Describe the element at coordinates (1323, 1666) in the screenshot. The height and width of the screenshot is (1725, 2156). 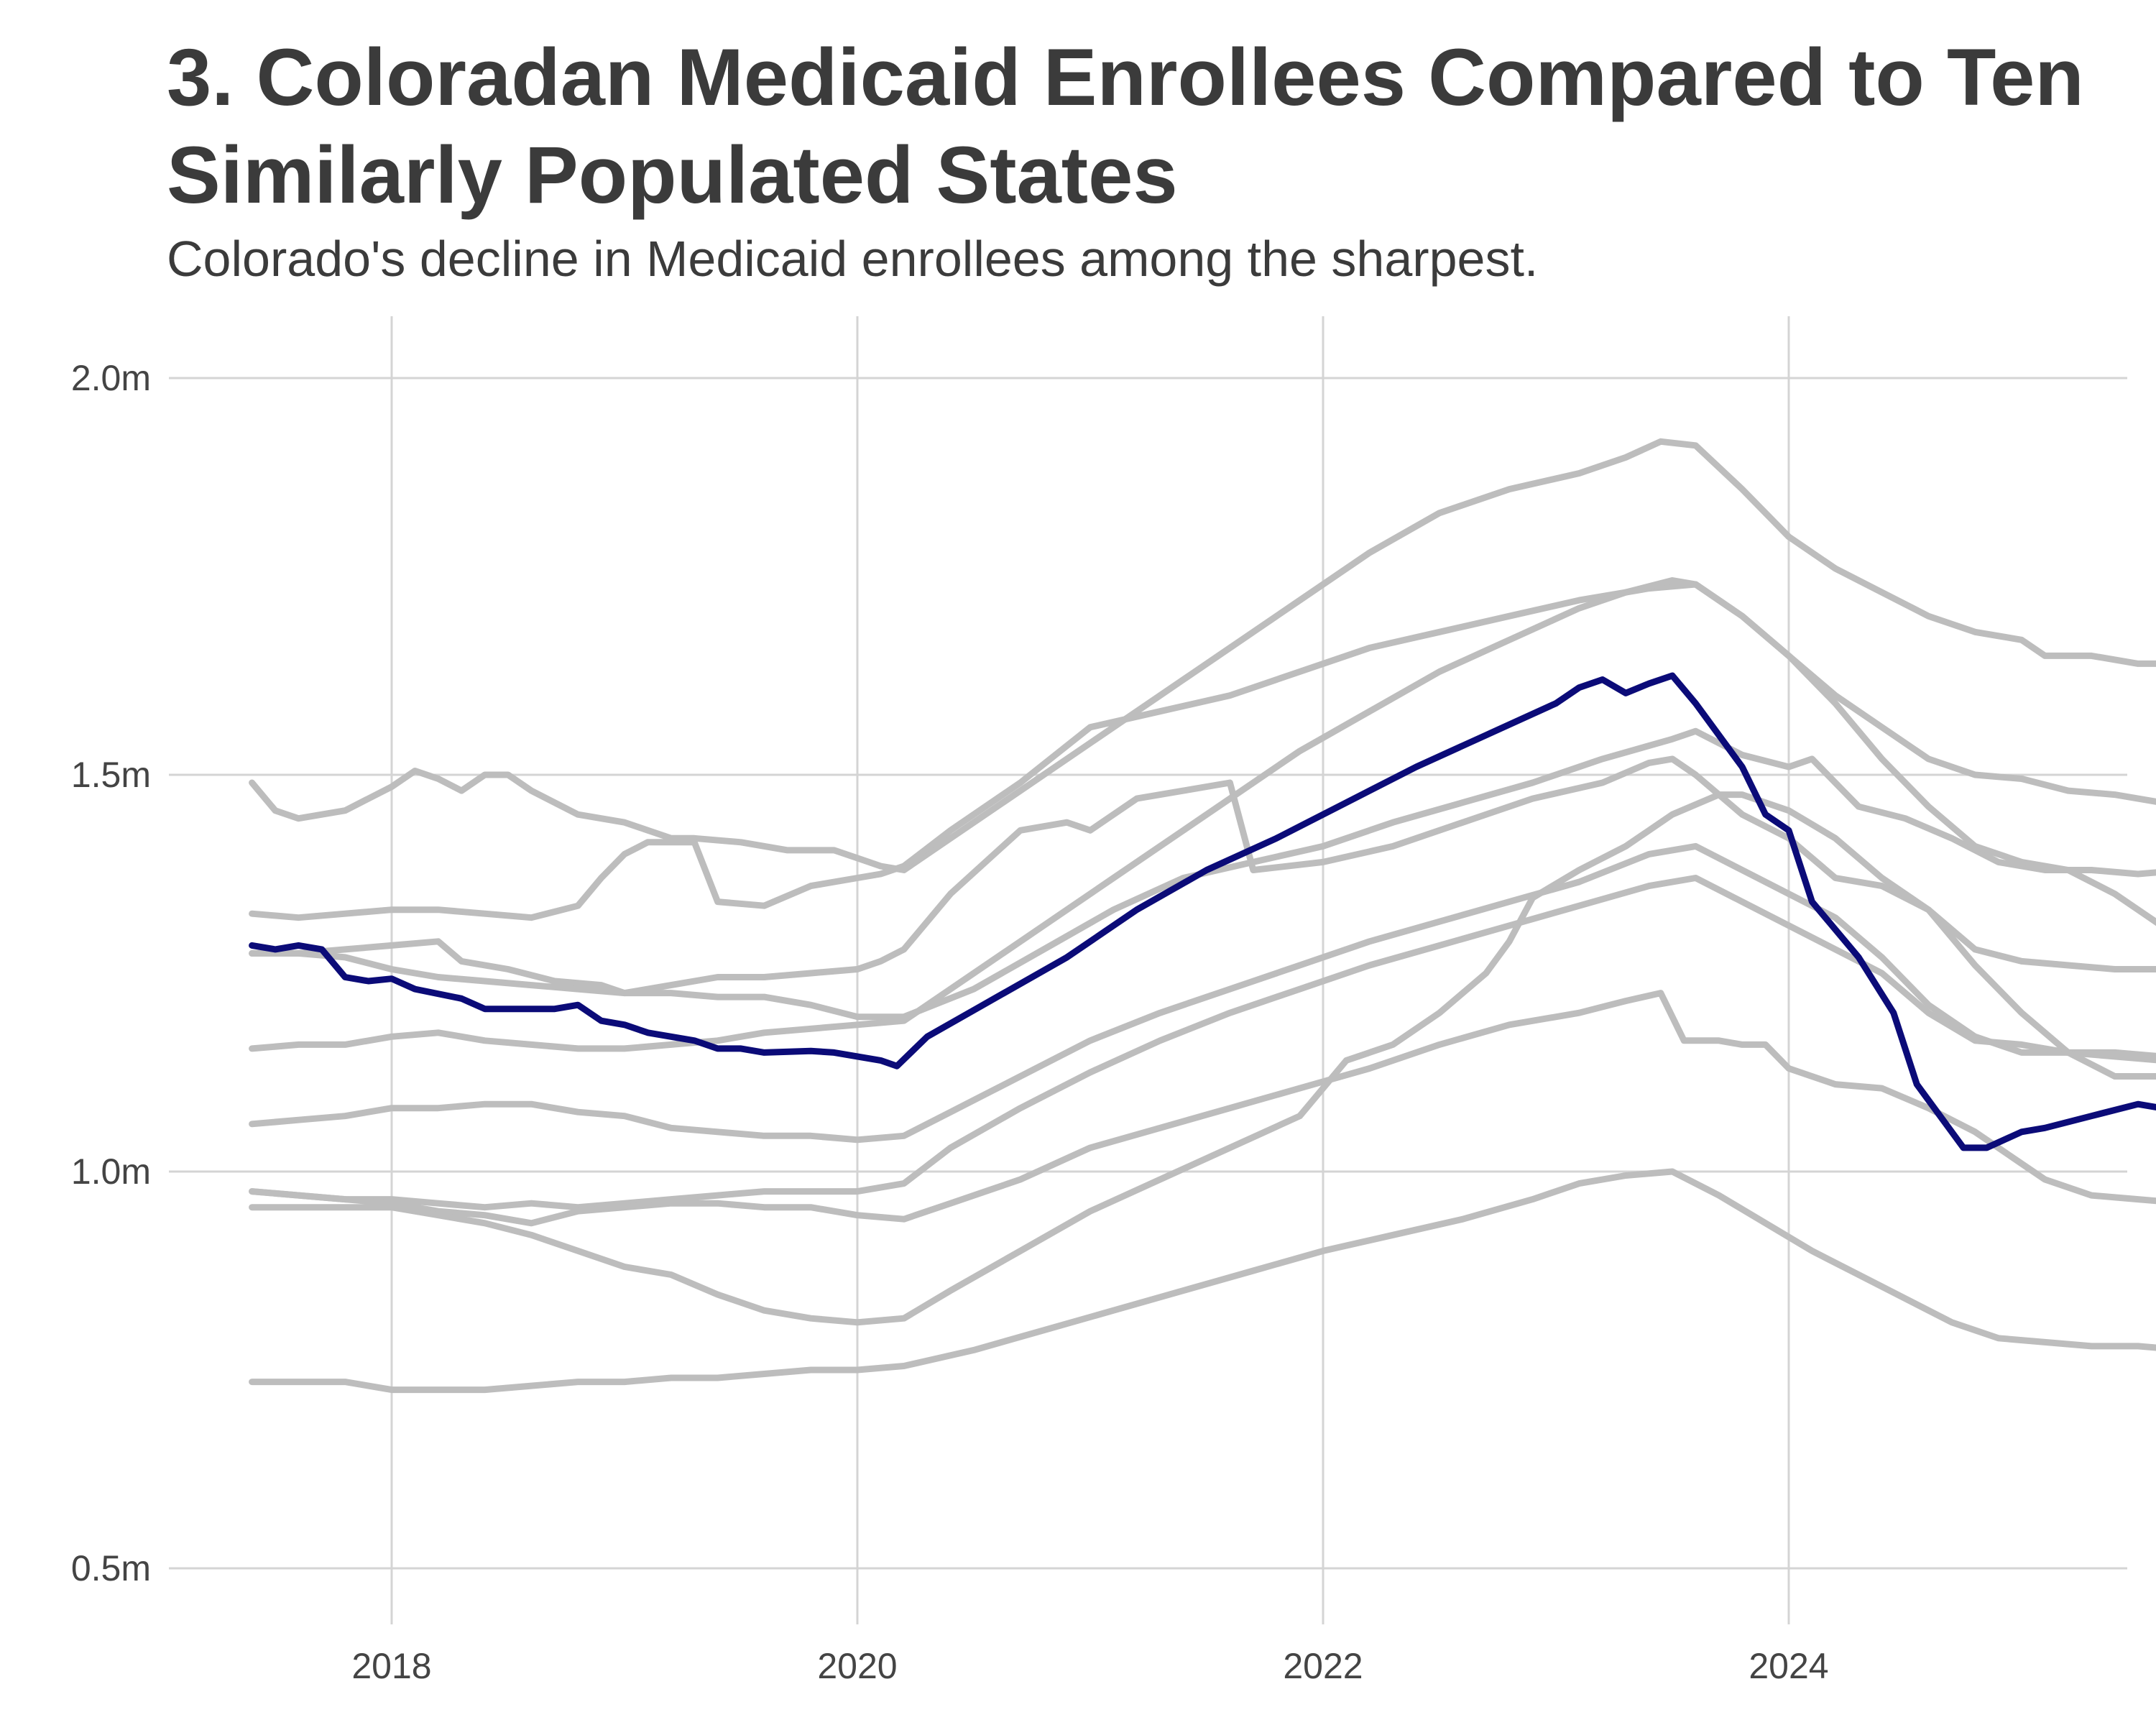
I see `x-tick-label: 2022` at that location.